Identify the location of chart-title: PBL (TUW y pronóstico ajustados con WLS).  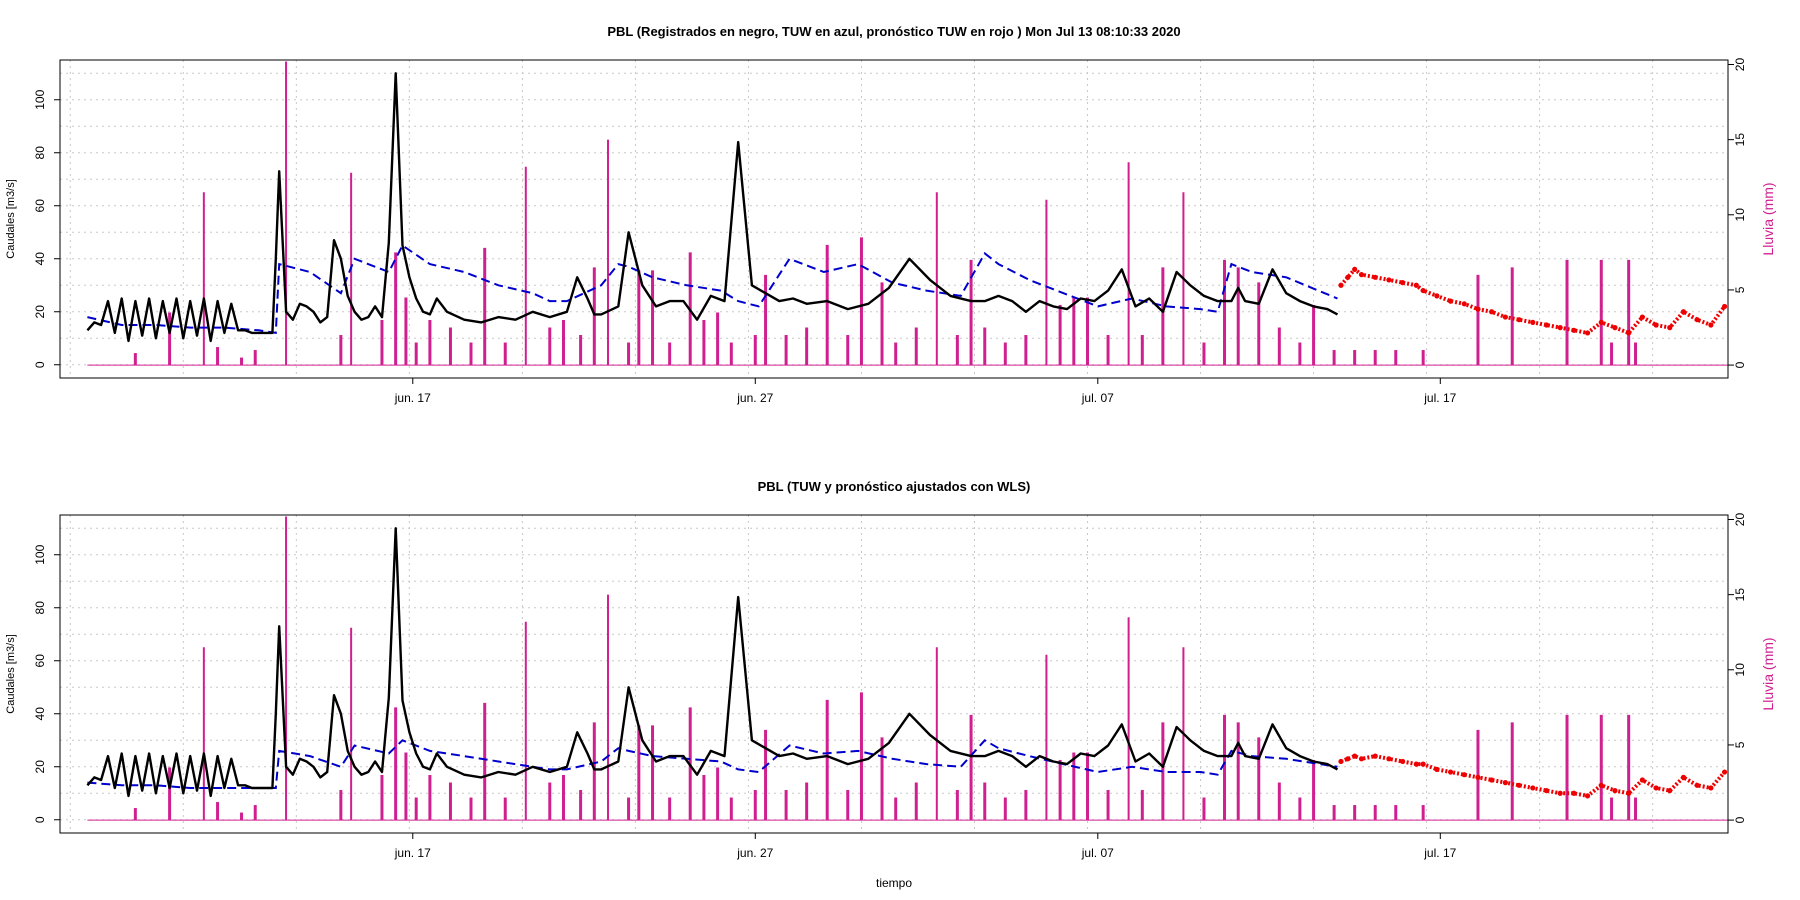
(894, 486).